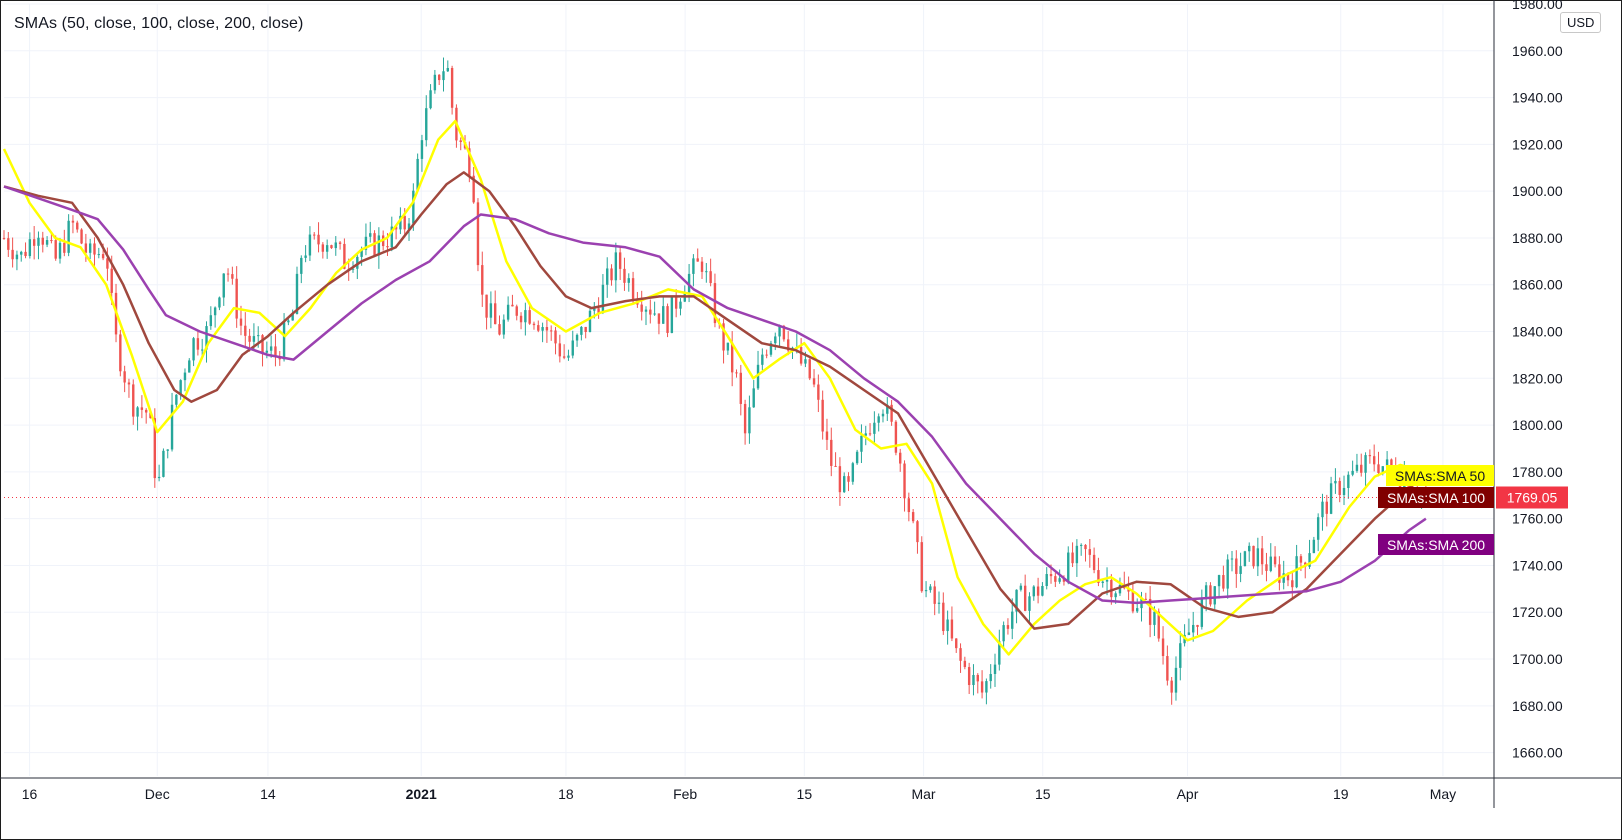  I want to click on last-price-label: 1769.05, so click(1532, 497).